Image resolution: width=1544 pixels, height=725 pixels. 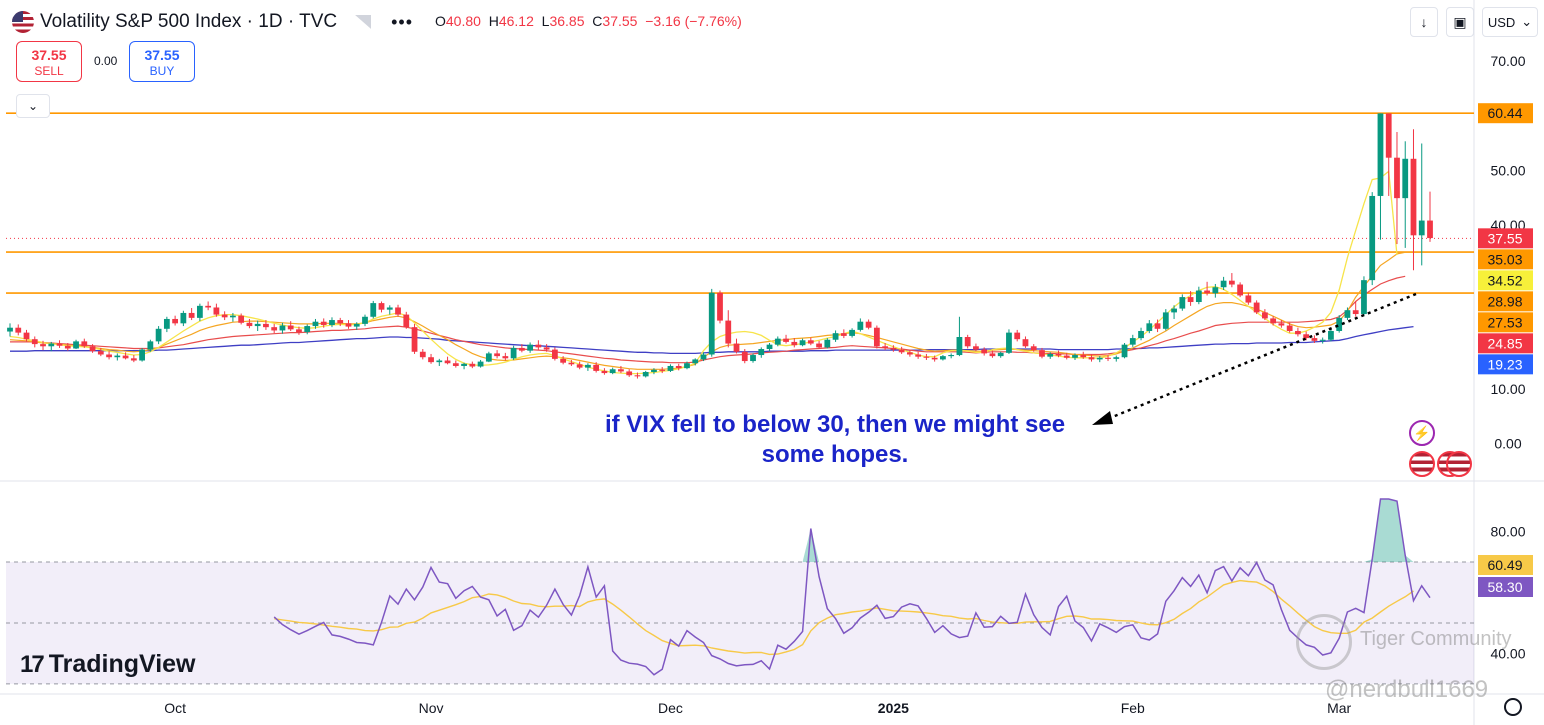 What do you see at coordinates (1424, 22) in the screenshot?
I see `arrow-down-icon: ↓` at bounding box center [1424, 22].